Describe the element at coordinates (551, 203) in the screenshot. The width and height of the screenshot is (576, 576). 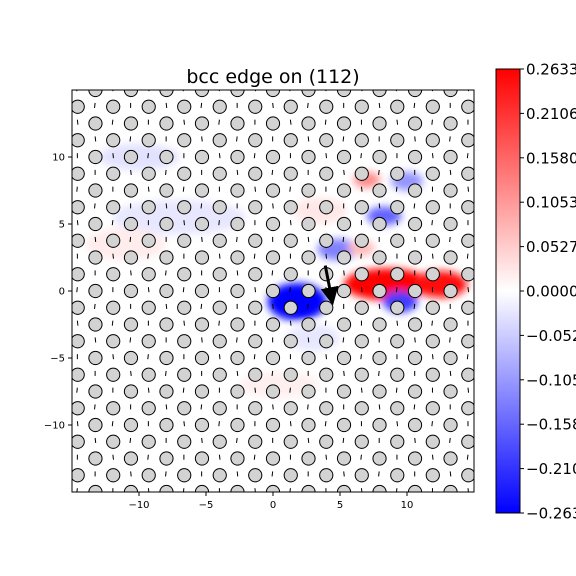
I see `colorbar-tick-label: 0.1053` at that location.